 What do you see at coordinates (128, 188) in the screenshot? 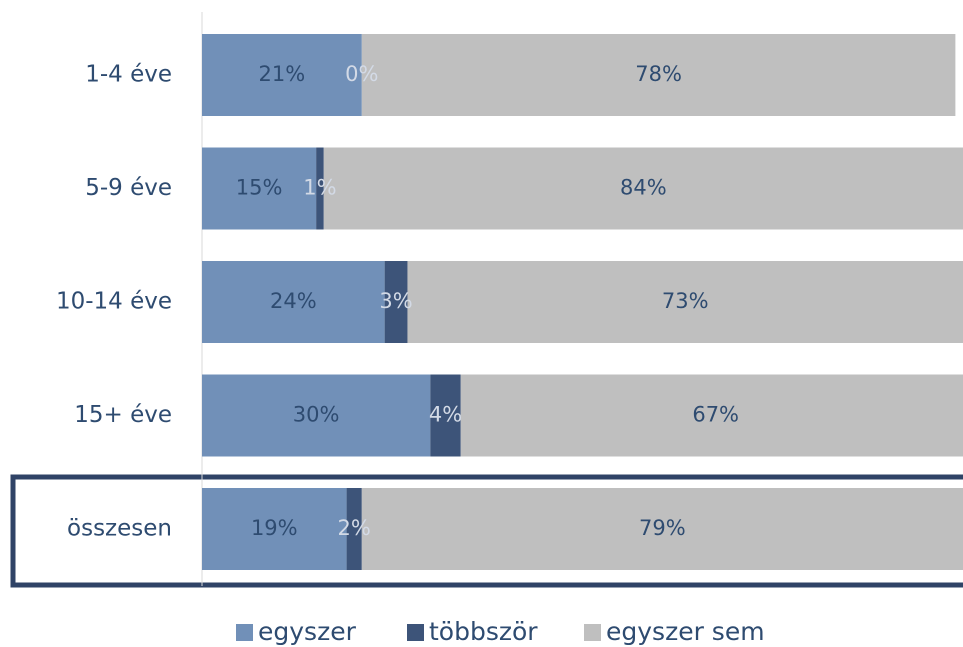
I see `category-label: 5-9 éve` at bounding box center [128, 188].